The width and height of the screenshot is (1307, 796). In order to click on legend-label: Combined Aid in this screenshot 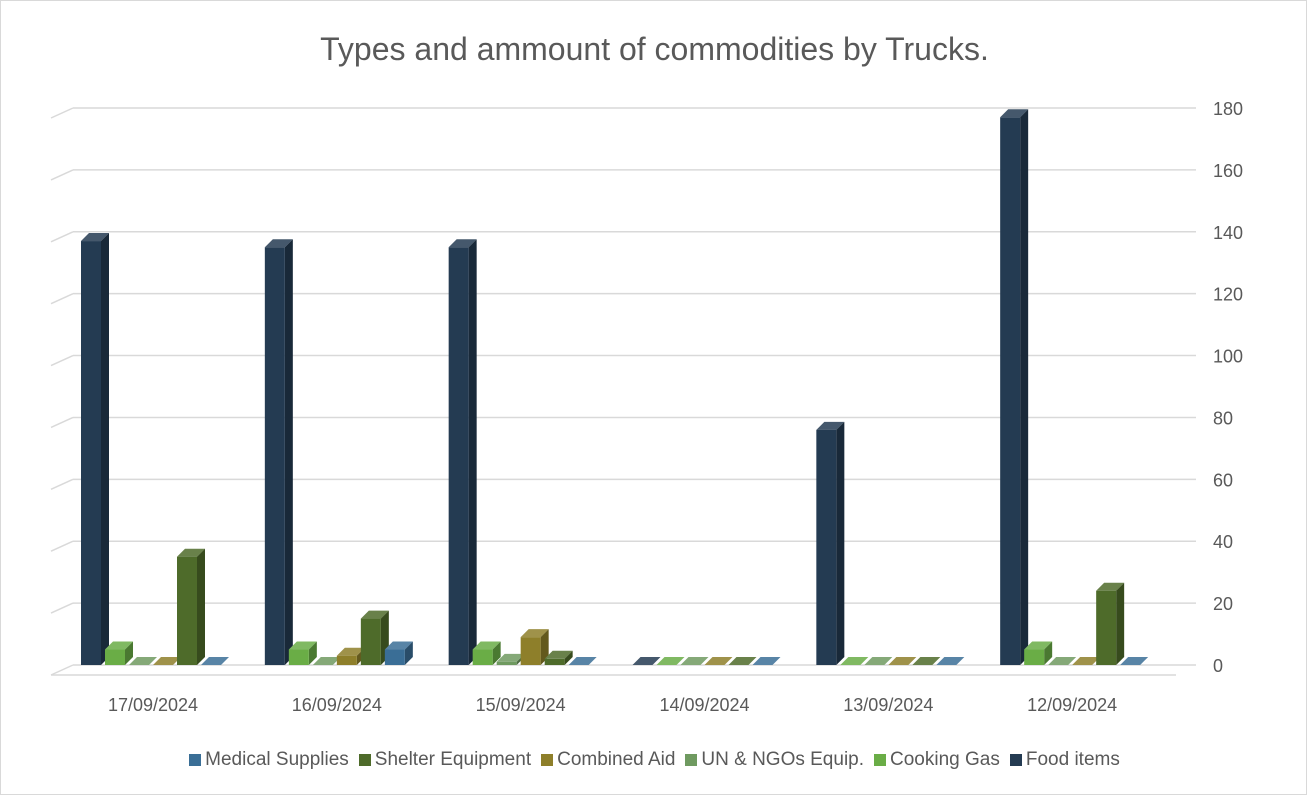, I will do `click(616, 759)`.